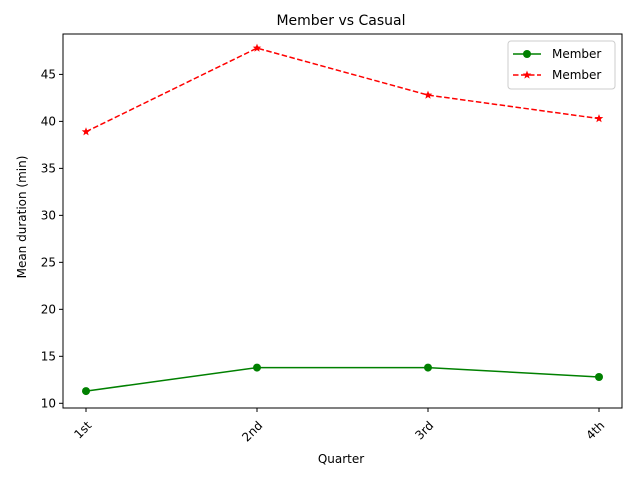 This screenshot has width=640, height=480. Describe the element at coordinates (48, 262) in the screenshot. I see `y-tick-label: 25` at that location.